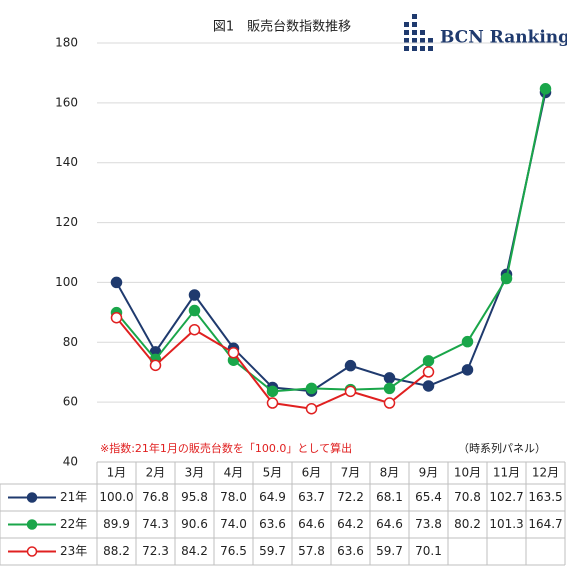  I want to click on x-tick-label: 6月, so click(312, 473).